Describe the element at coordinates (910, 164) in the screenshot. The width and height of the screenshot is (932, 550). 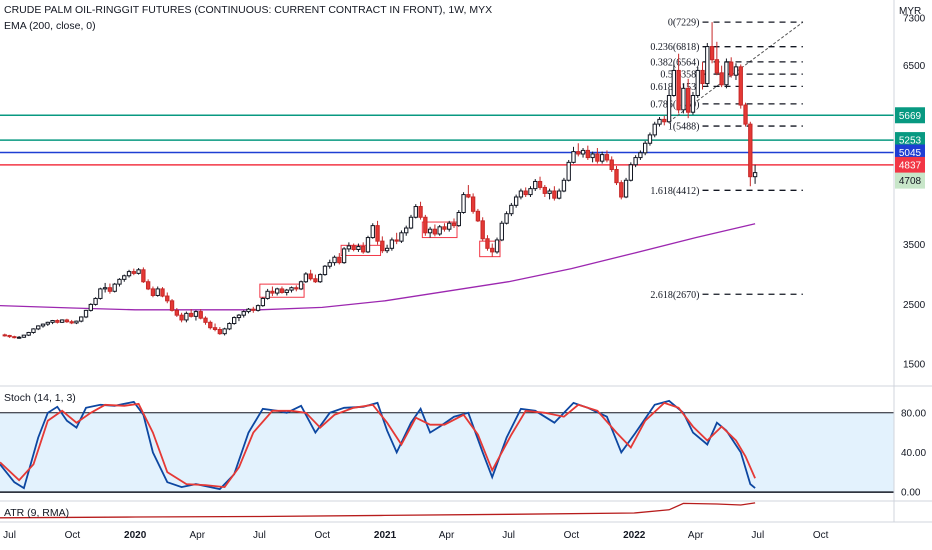
I see `price-tag-4837: 4837` at that location.